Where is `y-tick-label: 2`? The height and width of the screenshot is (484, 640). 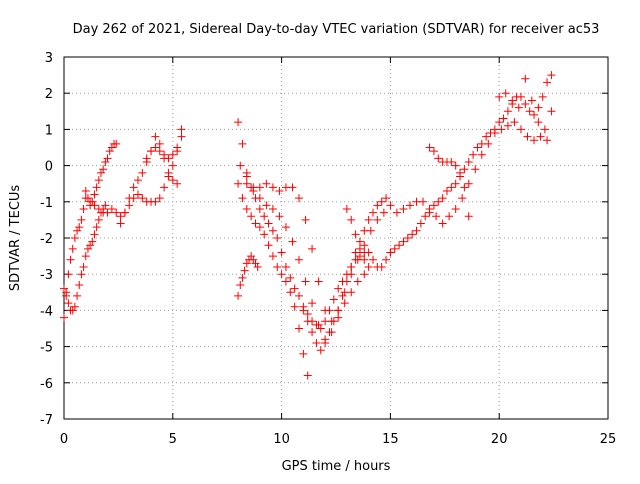 y-tick-label: 2 is located at coordinates (49, 94).